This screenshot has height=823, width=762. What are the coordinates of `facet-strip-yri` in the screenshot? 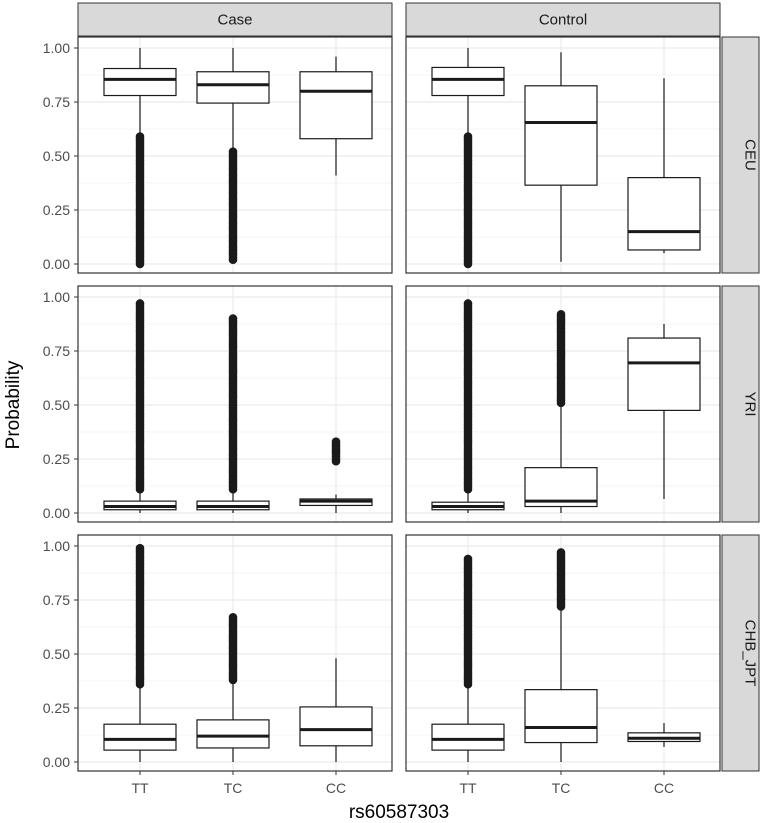 It's located at (740, 404).